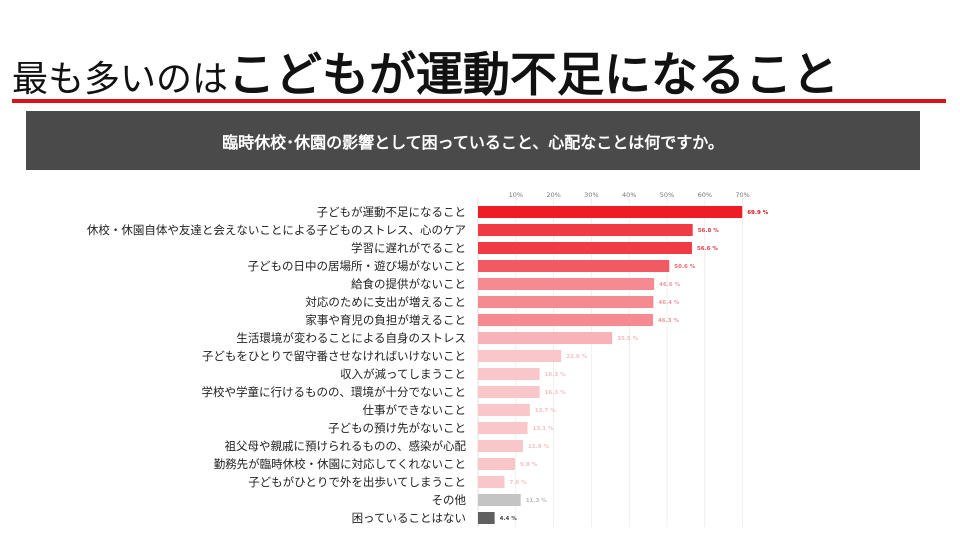 This screenshot has height=540, width=960. What do you see at coordinates (334, 356) in the screenshot?
I see `category-label: 子どもをひとりで留守番させなければいけないこと` at bounding box center [334, 356].